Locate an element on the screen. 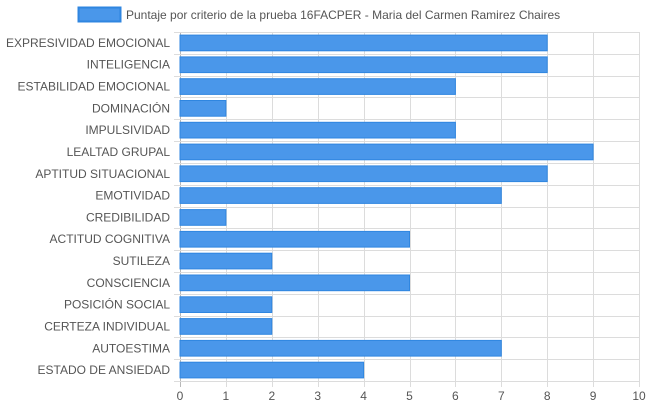  category-label: EMOTIVIDAD is located at coordinates (132, 196).